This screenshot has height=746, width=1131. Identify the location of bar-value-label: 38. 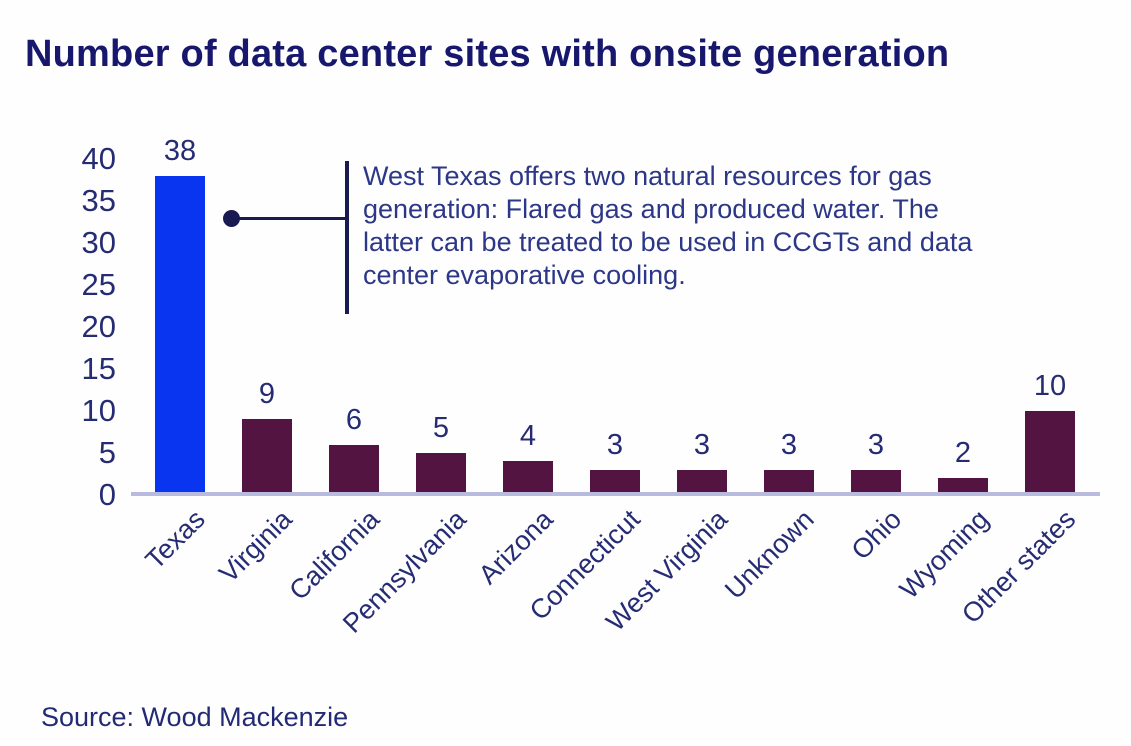
(180, 151).